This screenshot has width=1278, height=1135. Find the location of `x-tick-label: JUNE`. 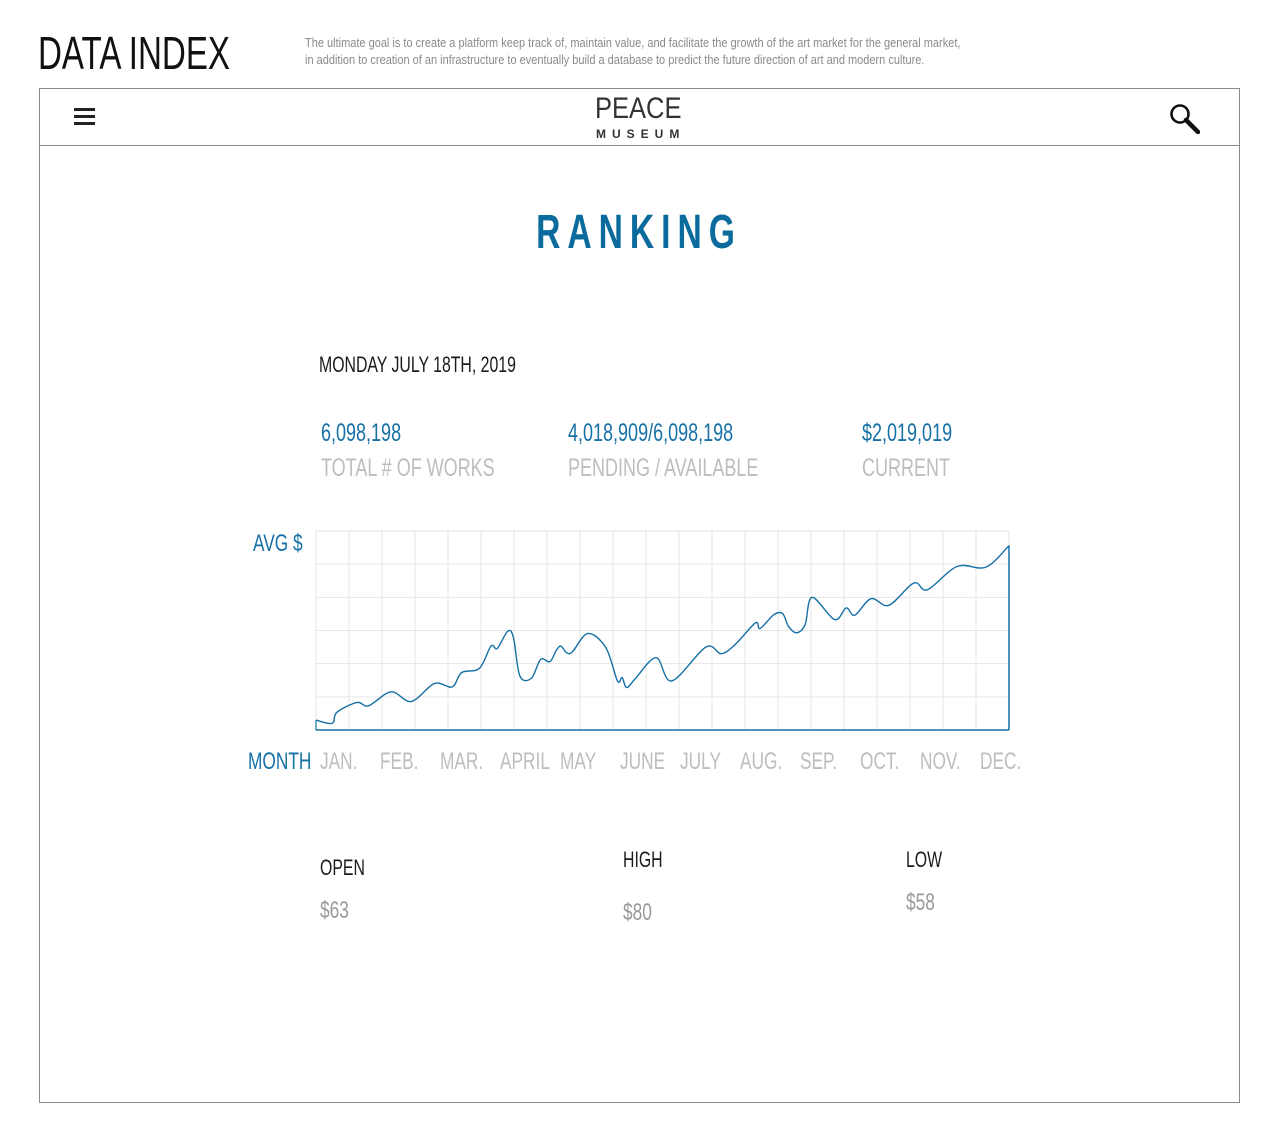

x-tick-label: JUNE is located at coordinates (643, 761).